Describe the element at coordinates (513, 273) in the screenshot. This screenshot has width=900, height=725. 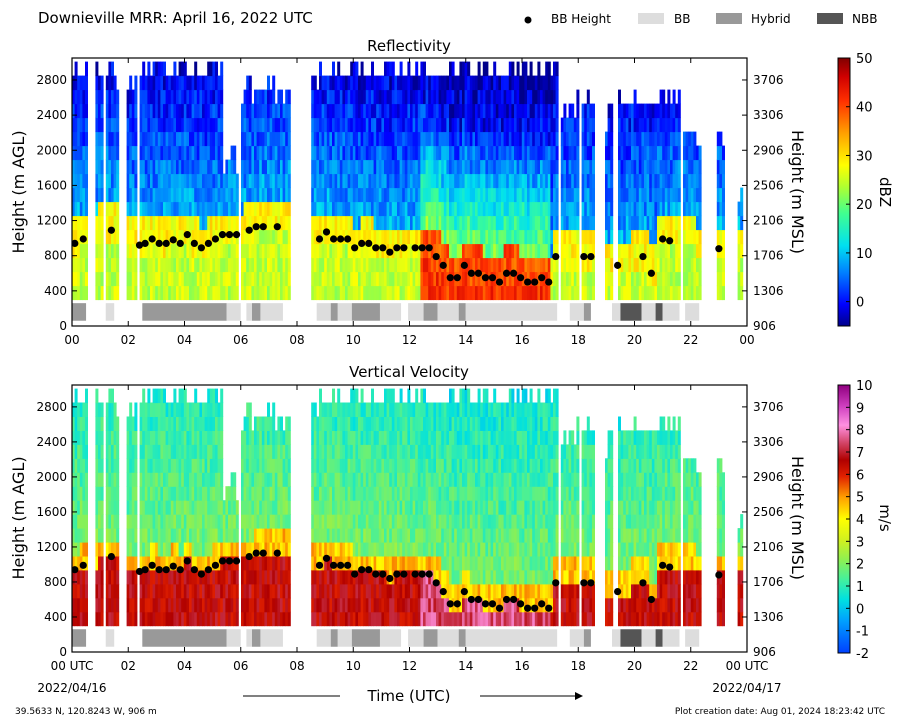
I see `bb-height-point` at that location.